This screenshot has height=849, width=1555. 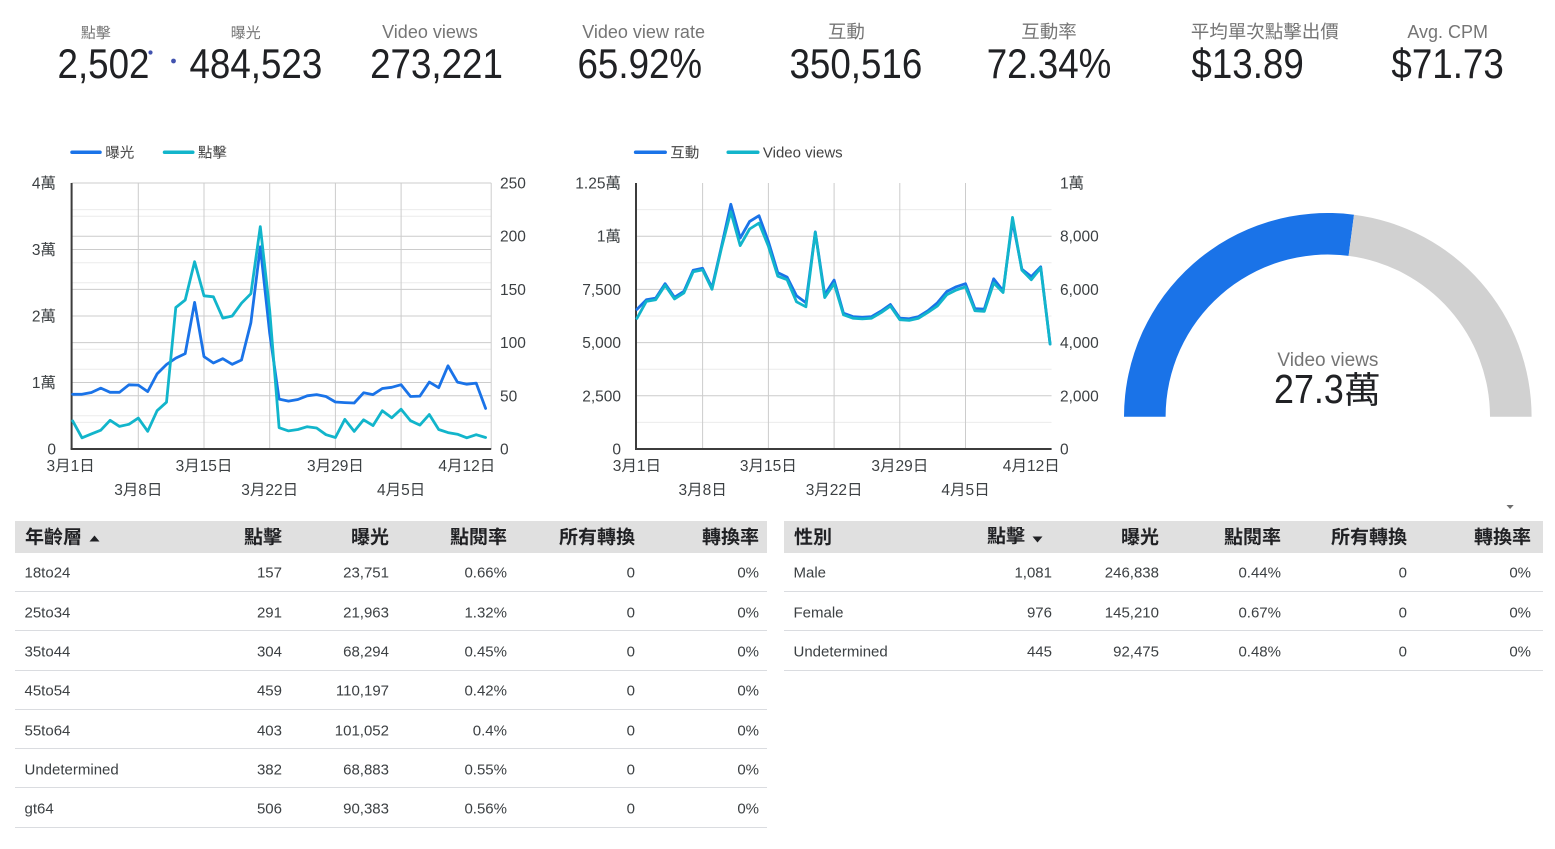 What do you see at coordinates (1079, 237) in the screenshot?
I see `svg-text: 8,000` at bounding box center [1079, 237].